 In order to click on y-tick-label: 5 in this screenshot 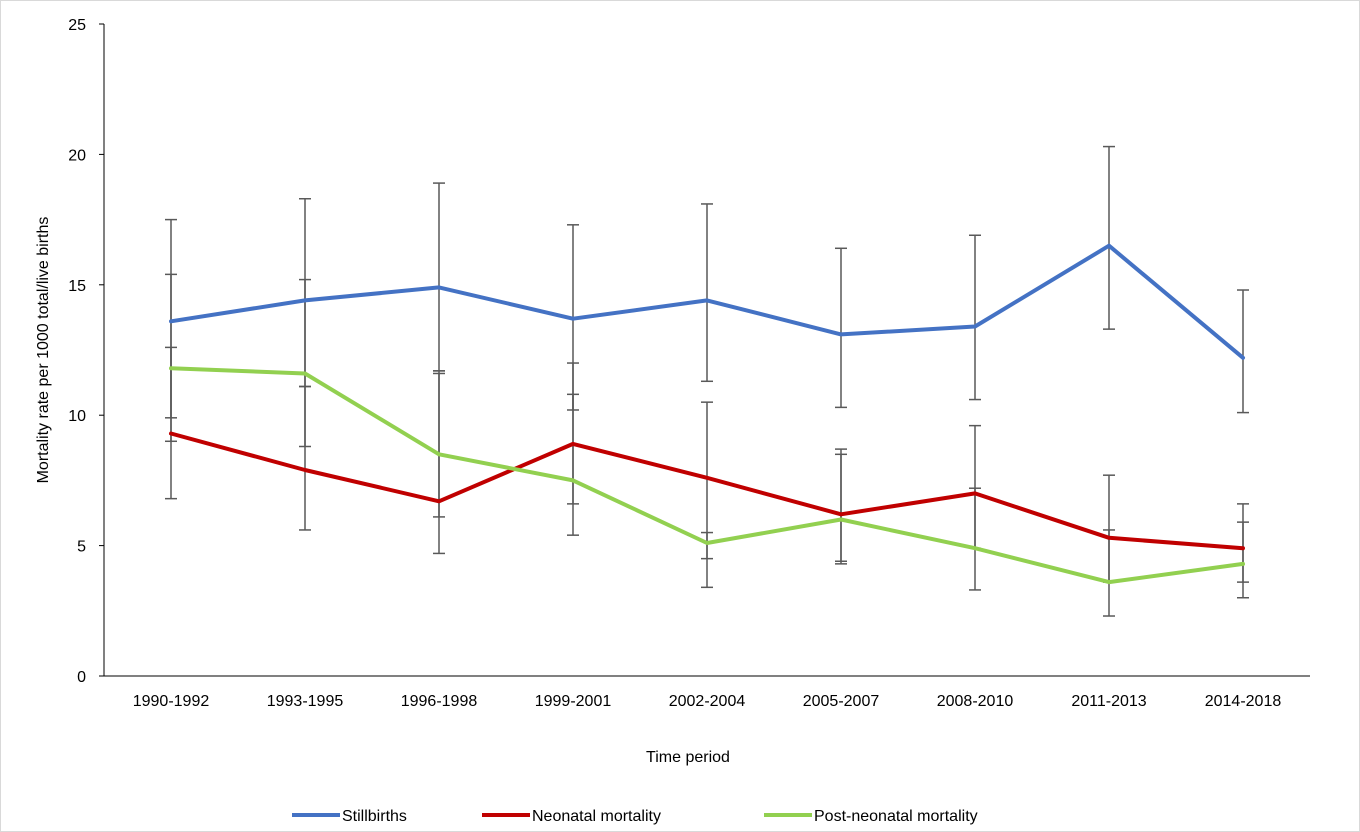, I will do `click(81, 547)`.